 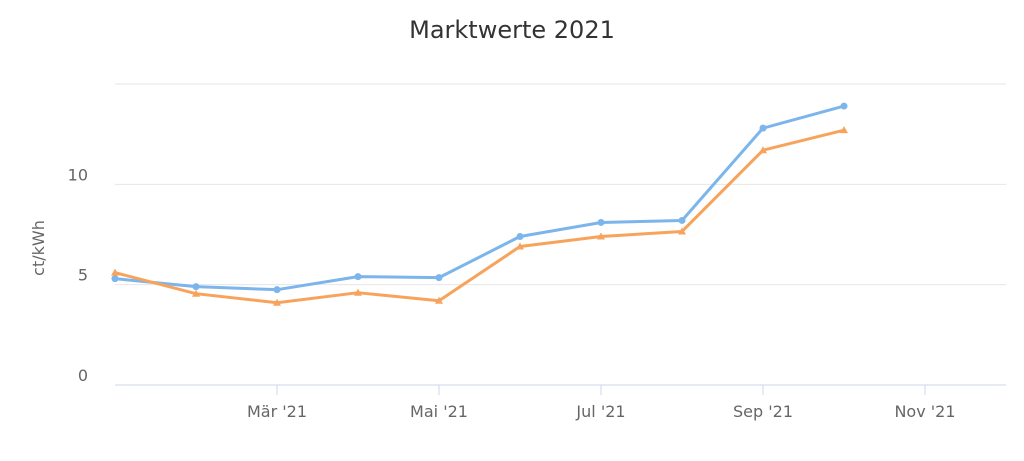 I want to click on y-axis-label: ct/kWh, so click(x=38, y=248).